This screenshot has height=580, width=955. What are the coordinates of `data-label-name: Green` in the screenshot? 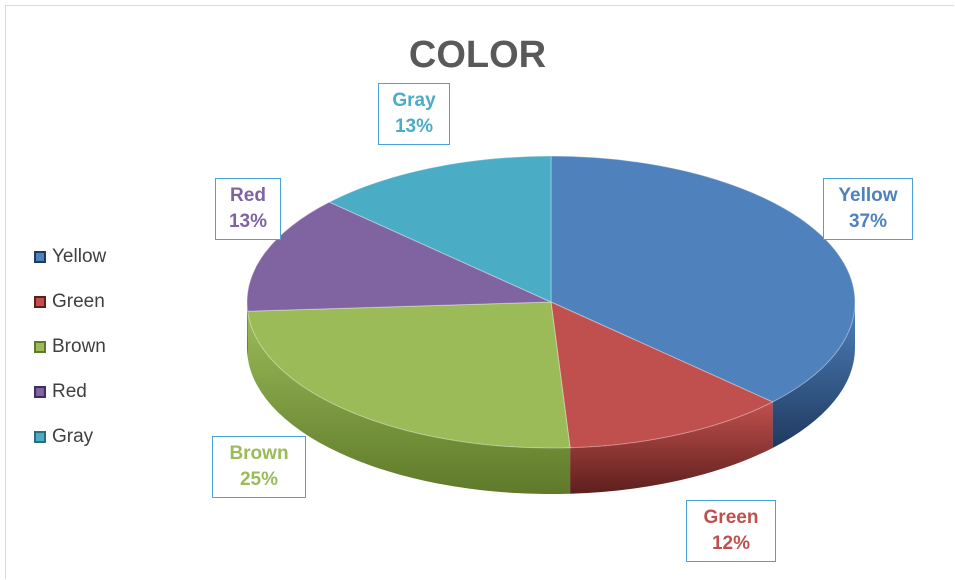 It's located at (731, 517).